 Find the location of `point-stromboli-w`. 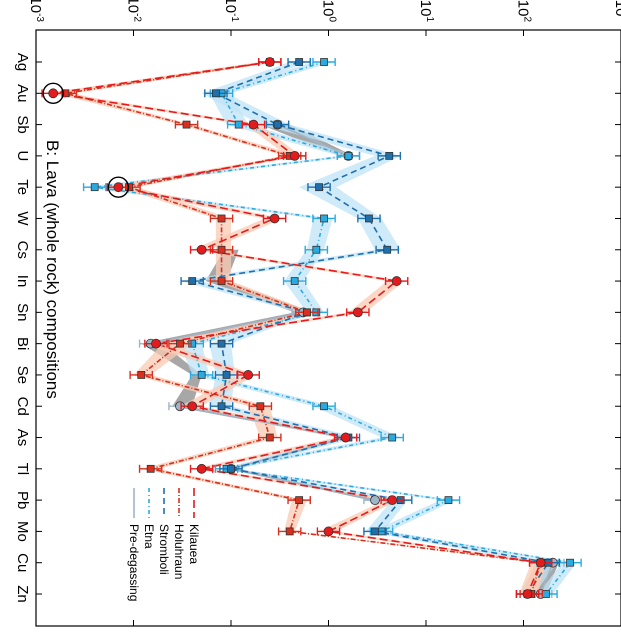

point-stromboli-w is located at coordinates (369, 218).